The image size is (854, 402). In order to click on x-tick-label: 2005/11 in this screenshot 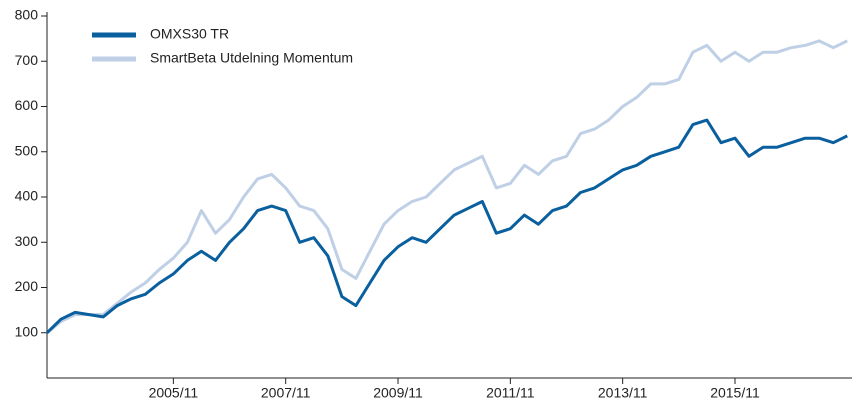, I will do `click(174, 393)`.